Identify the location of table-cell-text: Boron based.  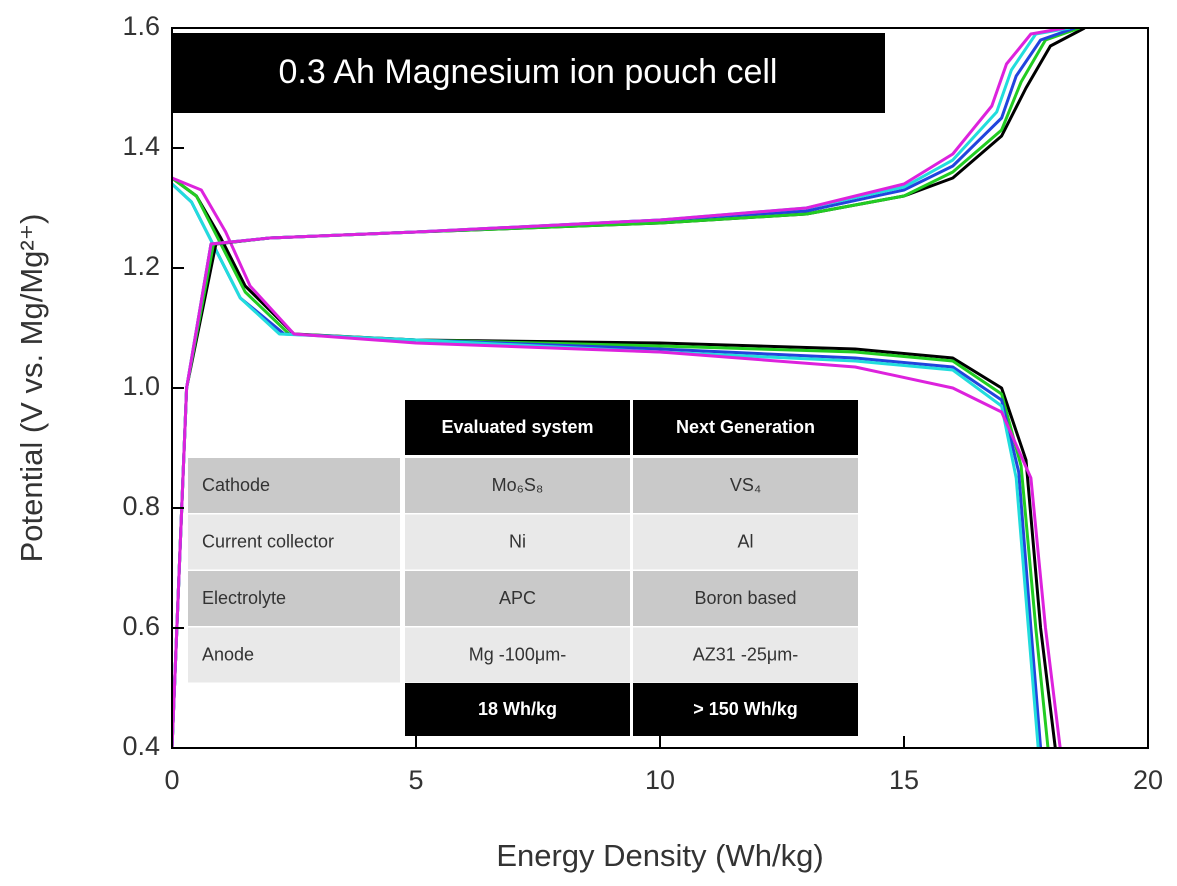
(745, 598).